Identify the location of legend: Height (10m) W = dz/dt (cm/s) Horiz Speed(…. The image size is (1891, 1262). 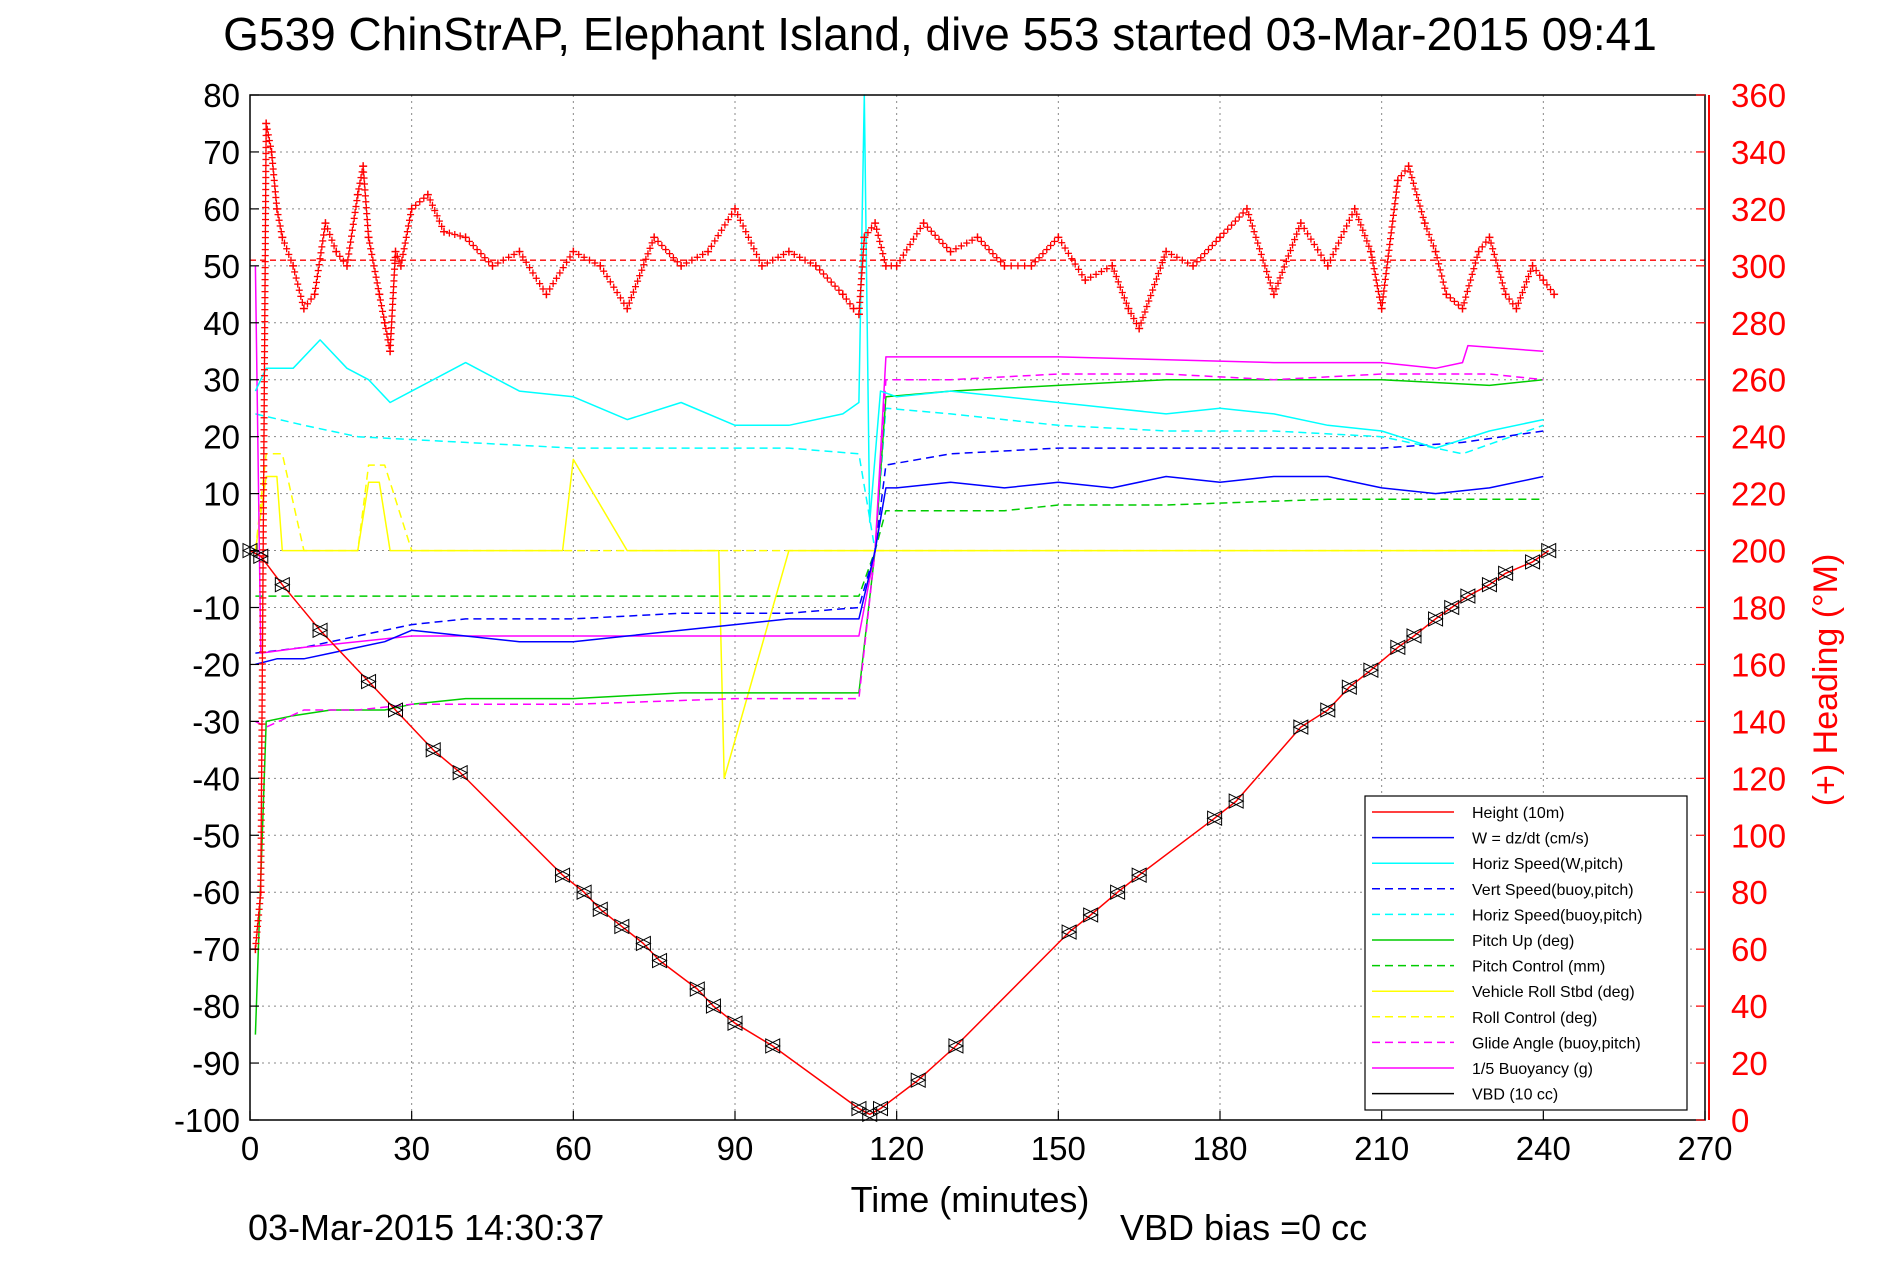
(1526, 953).